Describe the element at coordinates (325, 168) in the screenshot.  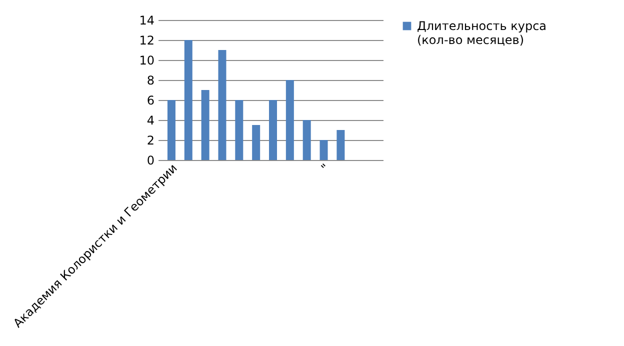
I see `x-tick-label: "` at that location.